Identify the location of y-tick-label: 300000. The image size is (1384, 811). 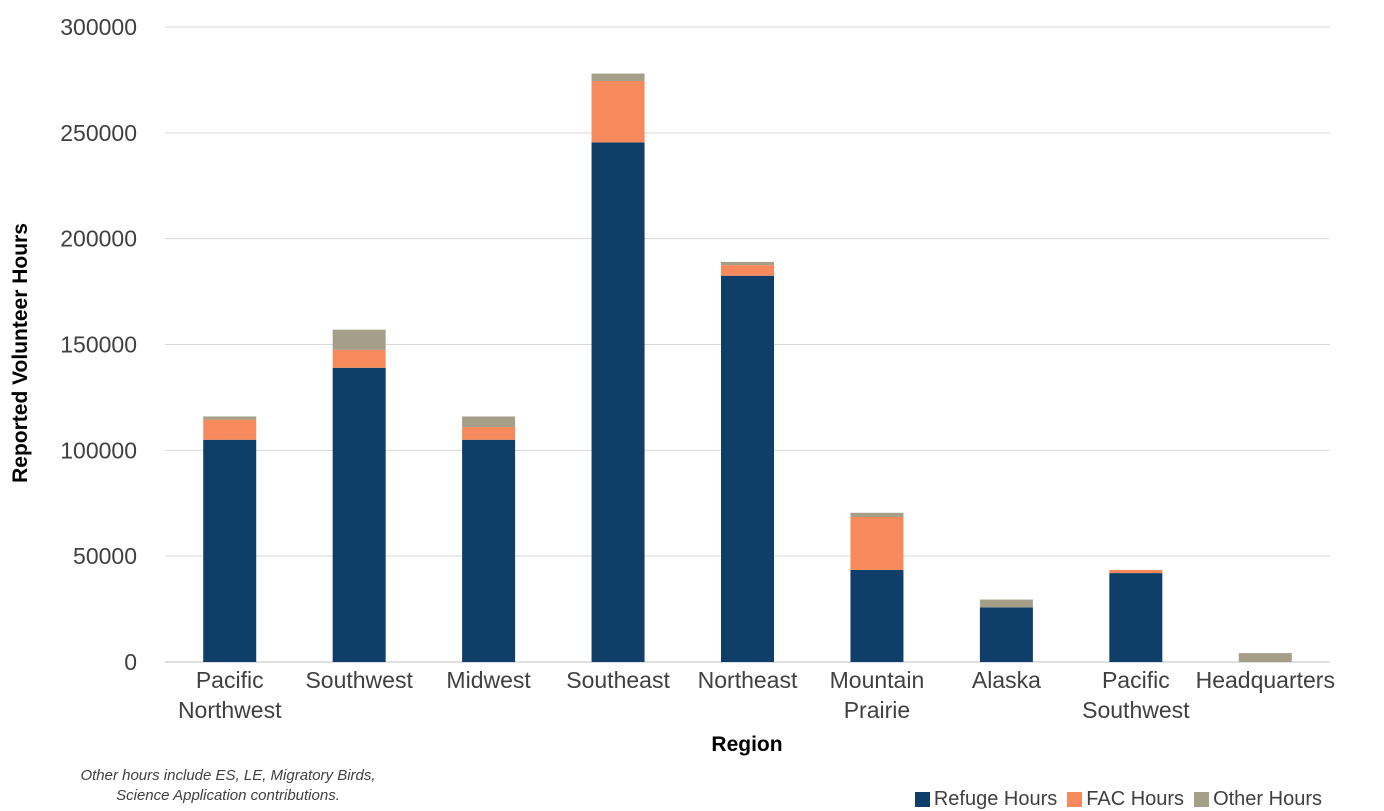
(98, 27).